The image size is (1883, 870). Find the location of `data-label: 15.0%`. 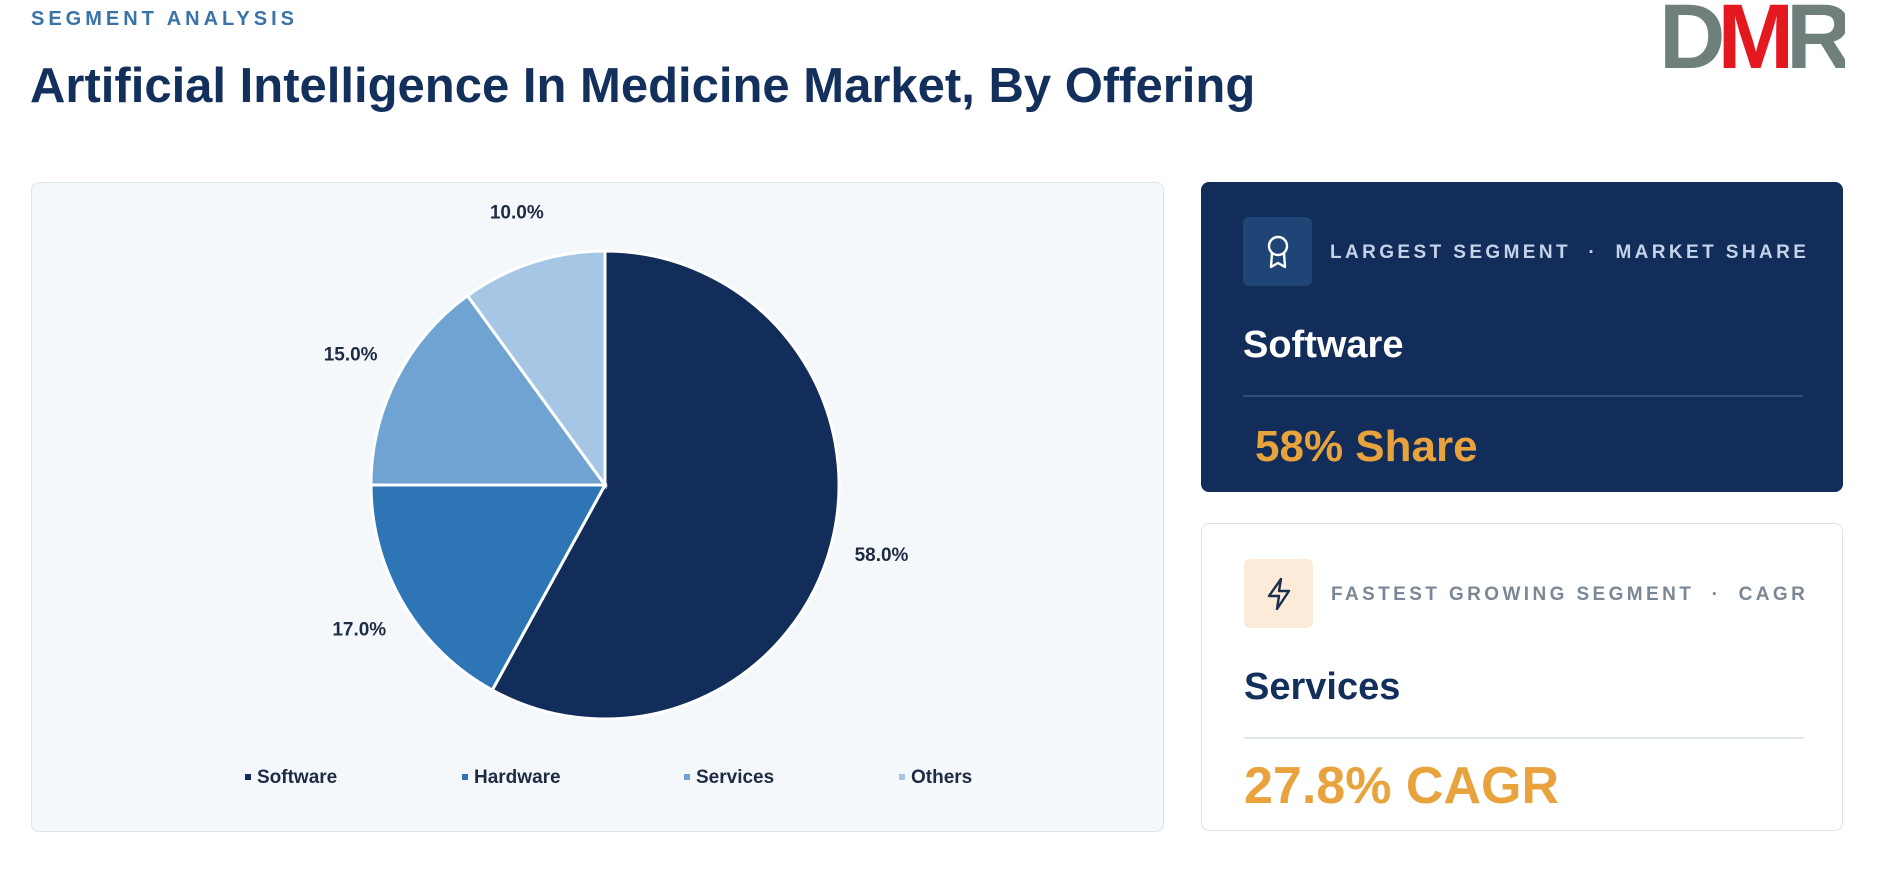

data-label: 15.0% is located at coordinates (351, 354).